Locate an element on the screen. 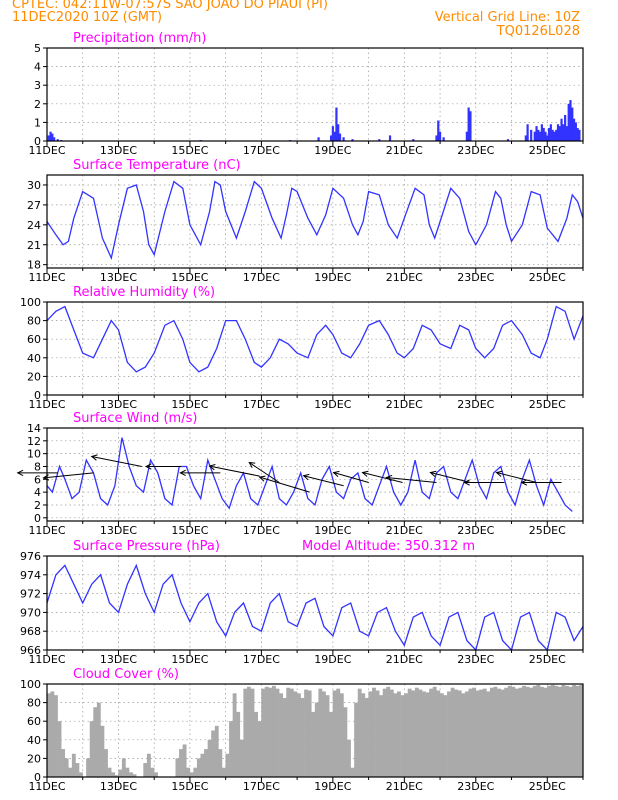 The width and height of the screenshot is (618, 800). wind-frame is located at coordinates (315, 474).